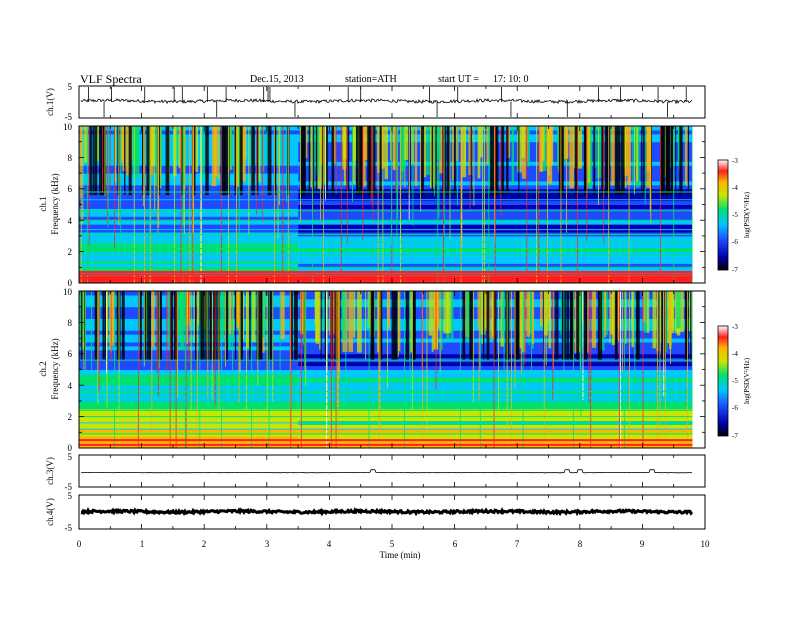  What do you see at coordinates (375, 512) in the screenshot?
I see `ch4-waveform-panel: 5 -5 ch.4(V)` at bounding box center [375, 512].